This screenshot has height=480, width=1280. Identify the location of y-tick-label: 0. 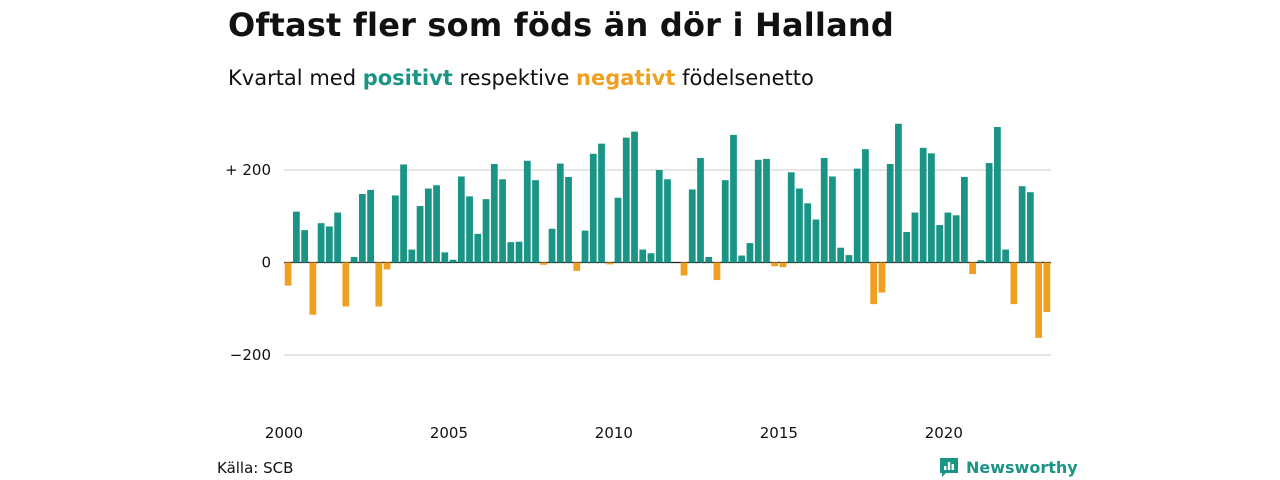
(266, 263).